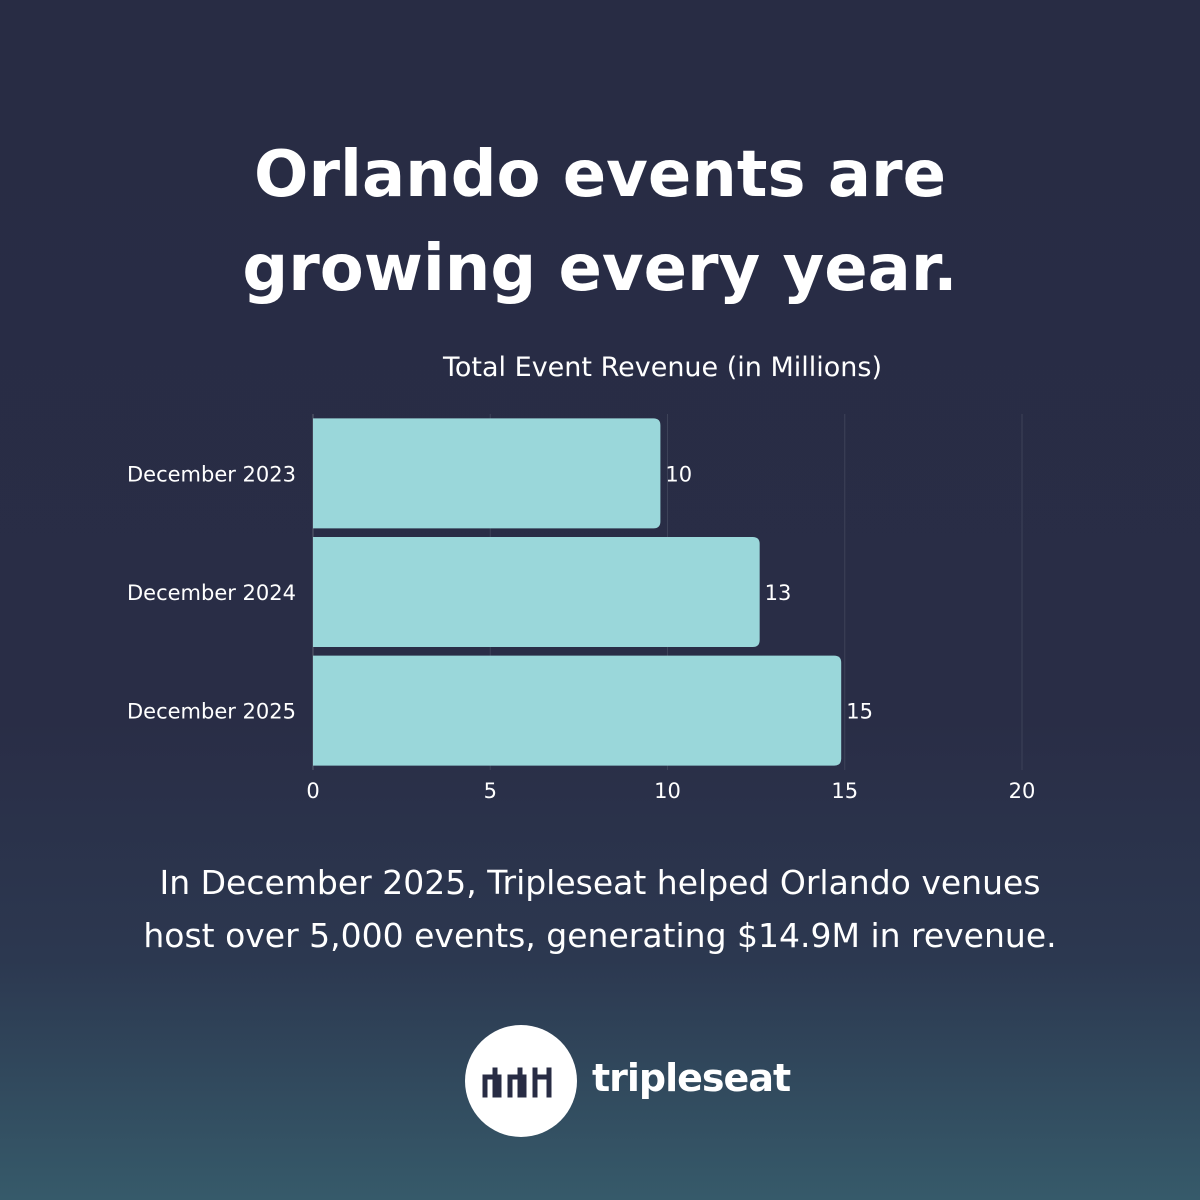  Describe the element at coordinates (600, 269) in the screenshot. I see `headline-line-2: growing every year.` at that location.